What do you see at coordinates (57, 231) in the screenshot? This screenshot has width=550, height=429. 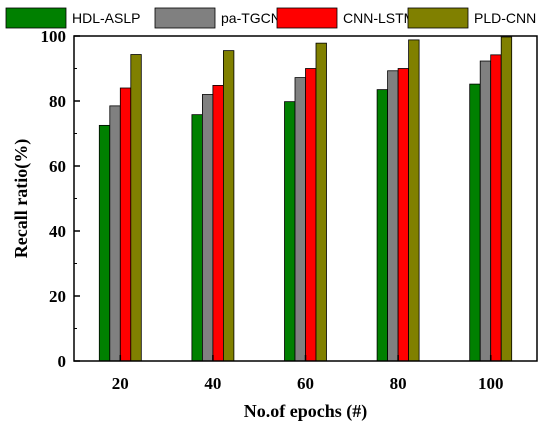 I see `y-tick-label: 40` at bounding box center [57, 231].